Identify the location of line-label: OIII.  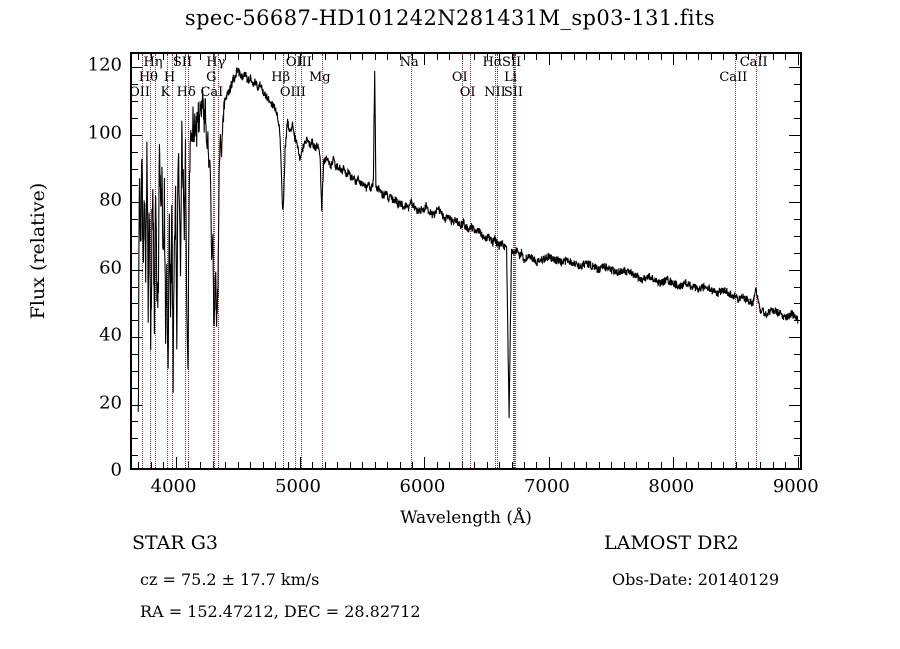
(298, 62).